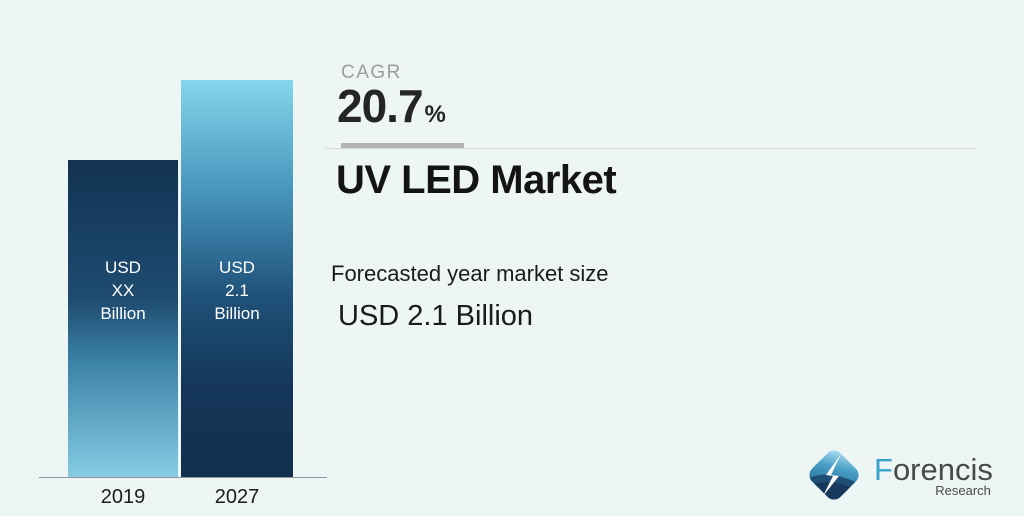 Image resolution: width=1024 pixels, height=516 pixels. What do you see at coordinates (942, 469) in the screenshot?
I see `logo-brand-rest: orencis` at bounding box center [942, 469].